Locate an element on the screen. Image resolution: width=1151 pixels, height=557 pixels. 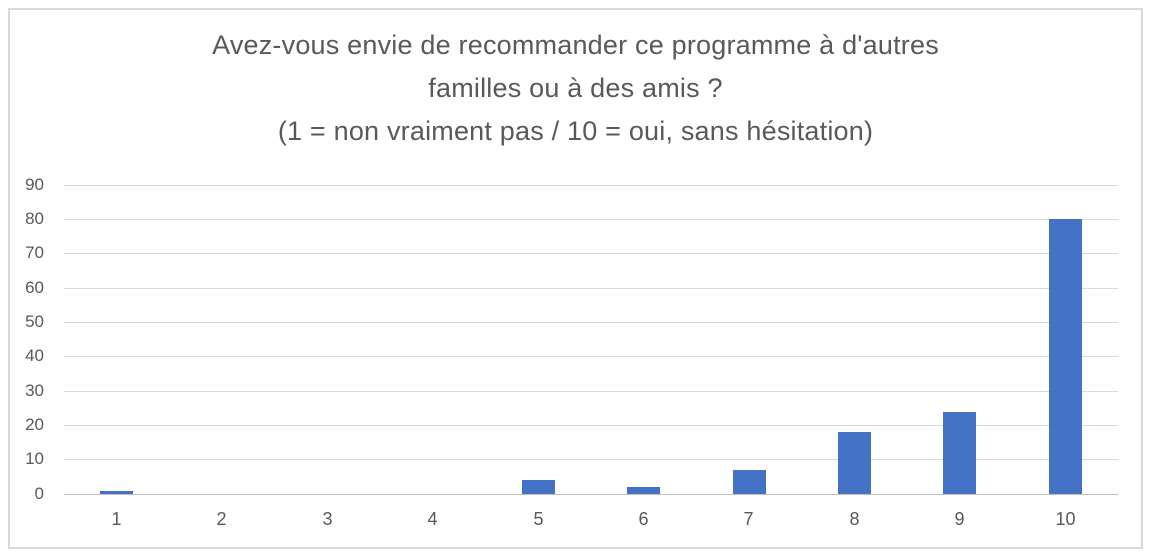
y-tick-label: 60 is located at coordinates (34, 287).